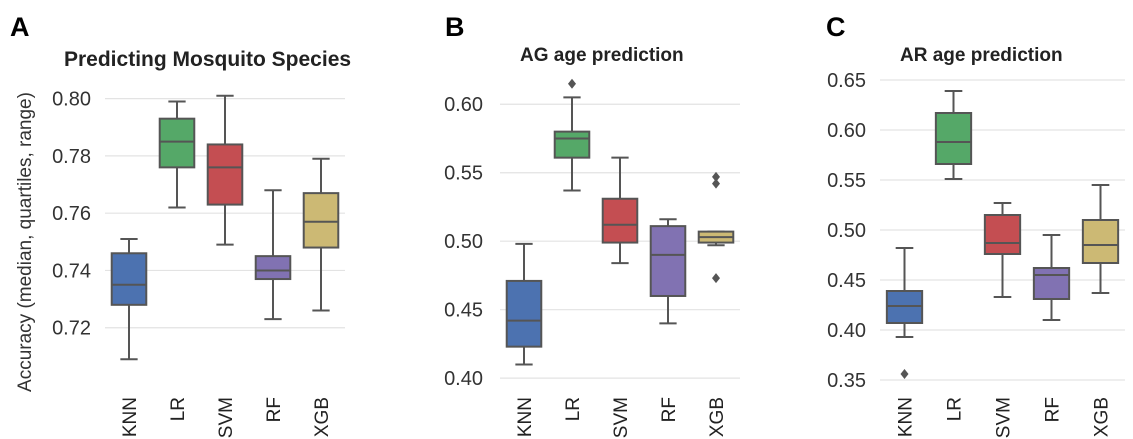  What do you see at coordinates (25, 242) in the screenshot?
I see `panel-a-ylabel: Accuracy (median, quartiles, range)` at bounding box center [25, 242].